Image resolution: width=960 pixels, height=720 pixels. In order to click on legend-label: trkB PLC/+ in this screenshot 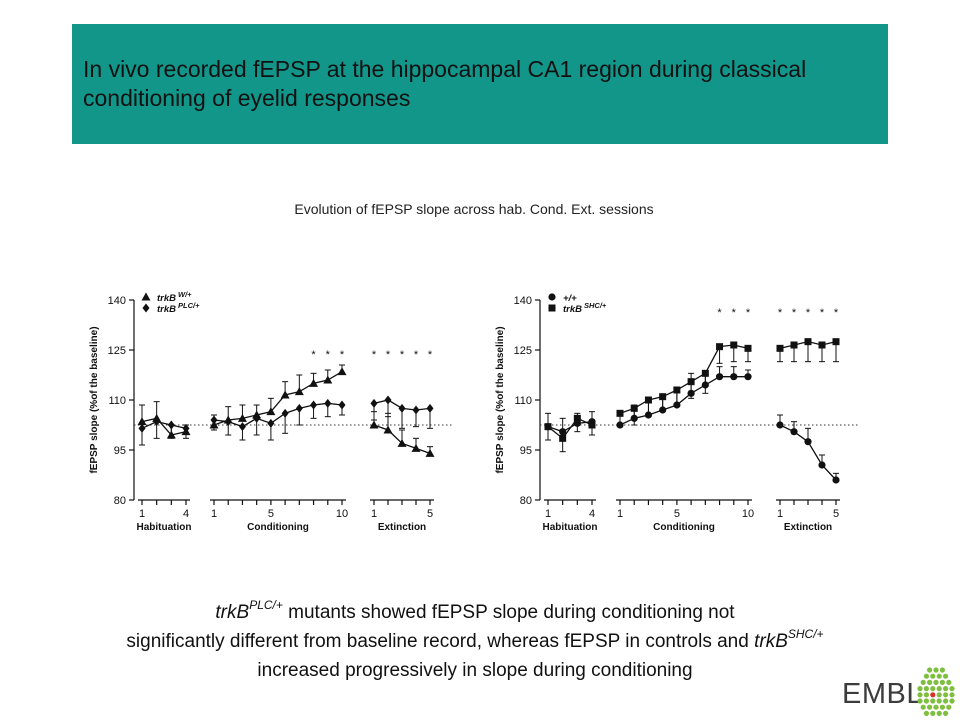, I will do `click(178, 308)`.